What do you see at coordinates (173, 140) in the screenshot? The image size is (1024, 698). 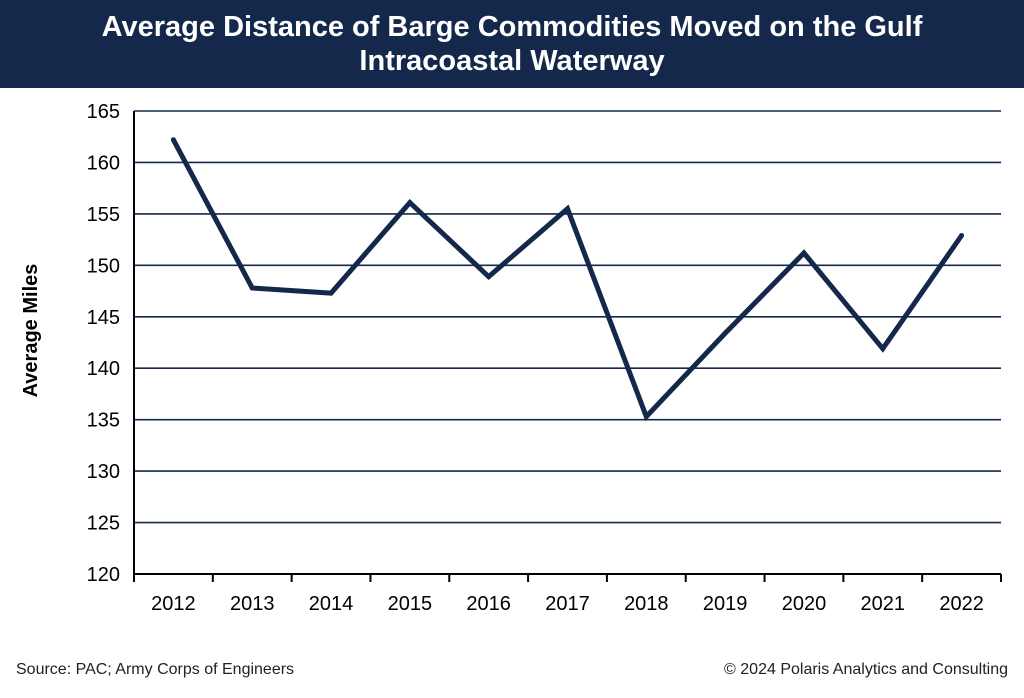 I see `data-point-2012` at bounding box center [173, 140].